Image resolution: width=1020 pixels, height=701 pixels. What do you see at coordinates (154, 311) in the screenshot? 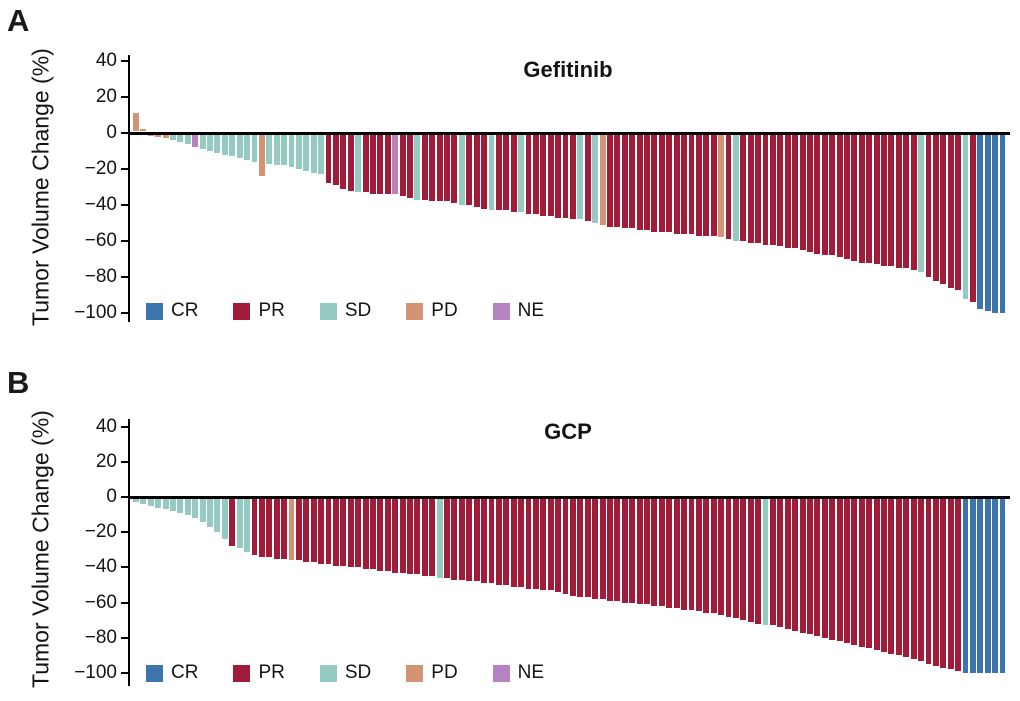
I see `cr-color-swatch` at bounding box center [154, 311].